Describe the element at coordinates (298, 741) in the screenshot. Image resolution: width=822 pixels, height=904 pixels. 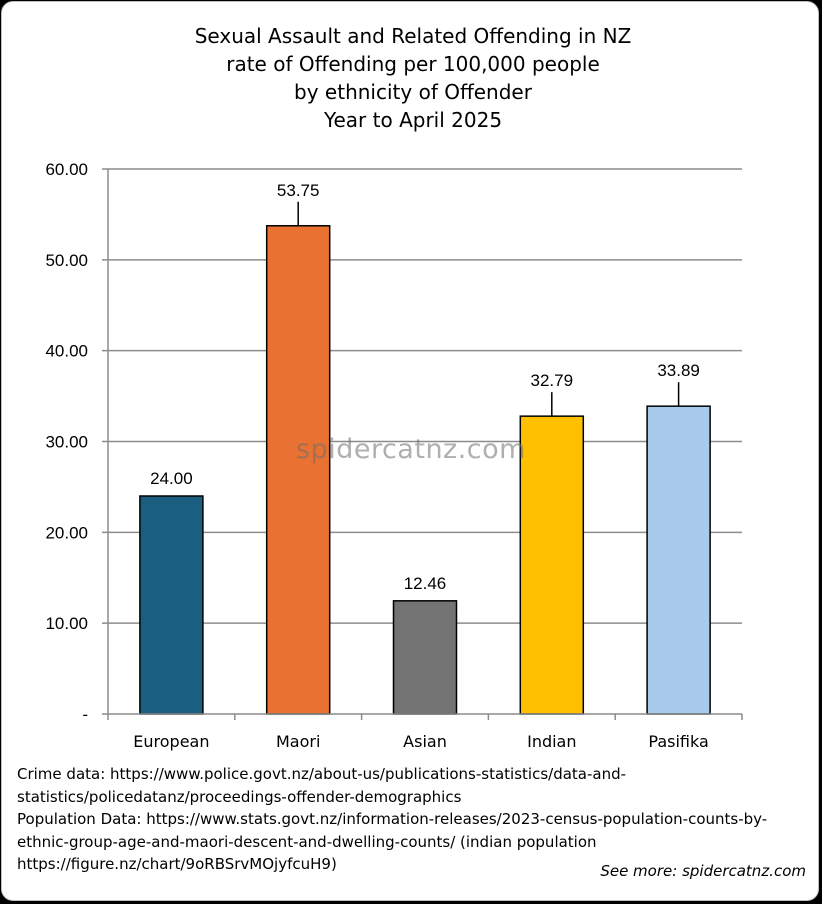
I see `x-tick-label-maori: Maori` at that location.